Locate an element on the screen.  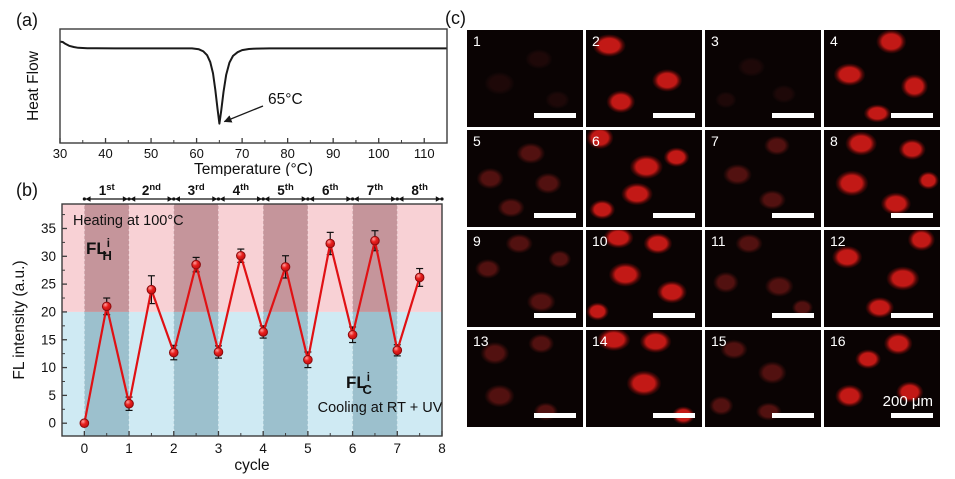
panel-c-label: (c) is located at coordinates (455, 18).